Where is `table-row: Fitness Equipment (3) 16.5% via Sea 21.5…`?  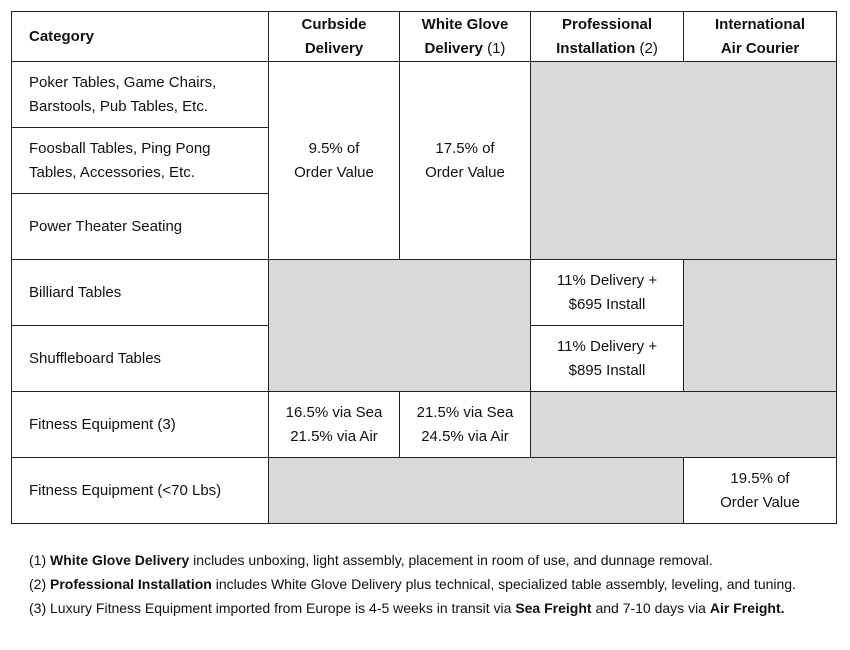
table-row: Fitness Equipment (3) 16.5% via Sea 21.5… is located at coordinates (424, 424).